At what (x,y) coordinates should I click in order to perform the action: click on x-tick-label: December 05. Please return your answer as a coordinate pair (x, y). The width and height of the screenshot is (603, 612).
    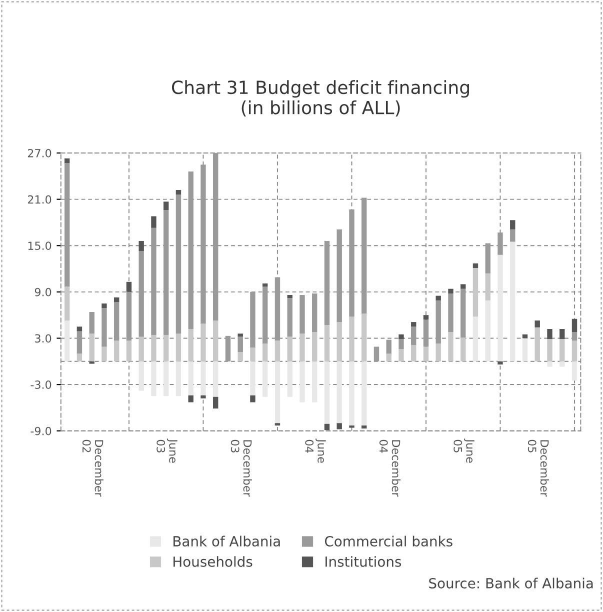
    Looking at the image, I should click on (538, 468).